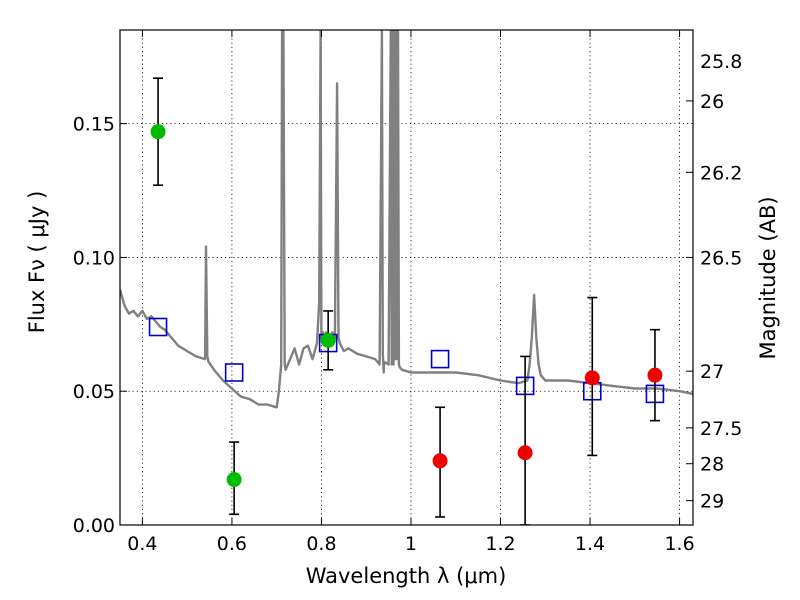 The width and height of the screenshot is (800, 600). Describe the element at coordinates (142, 544) in the screenshot. I see `x-tick-label: 0.4` at that location.